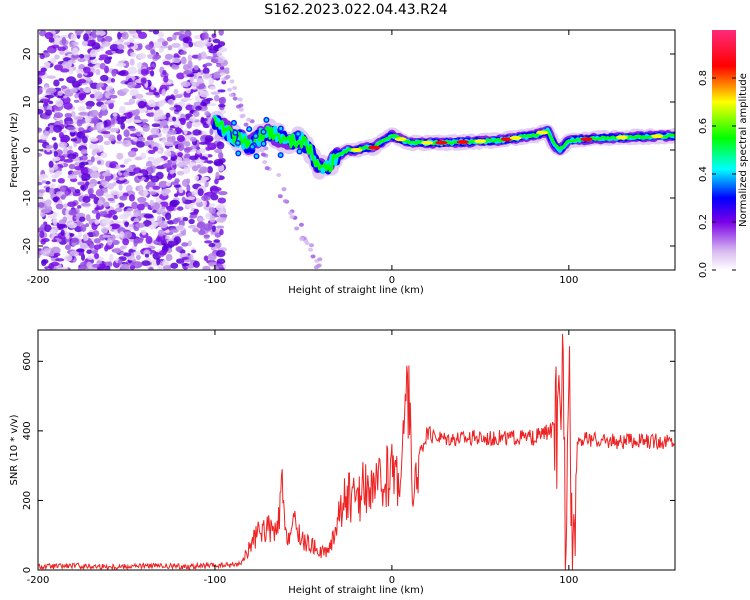 This screenshot has width=750, height=600. Describe the element at coordinates (374, 147) in the screenshot. I see `ridge-hotspot` at that location.